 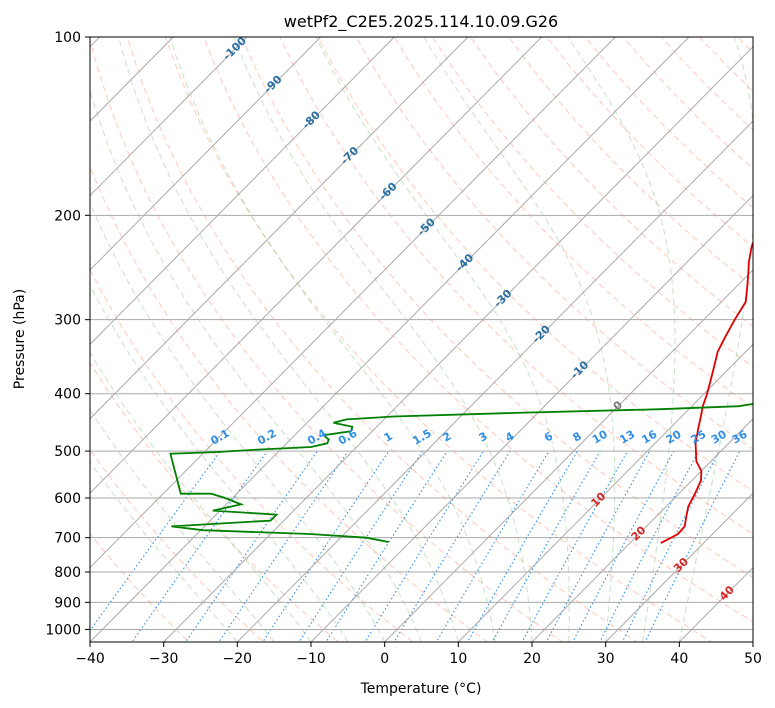 I want to click on x-tick-label: −20, so click(x=238, y=659).